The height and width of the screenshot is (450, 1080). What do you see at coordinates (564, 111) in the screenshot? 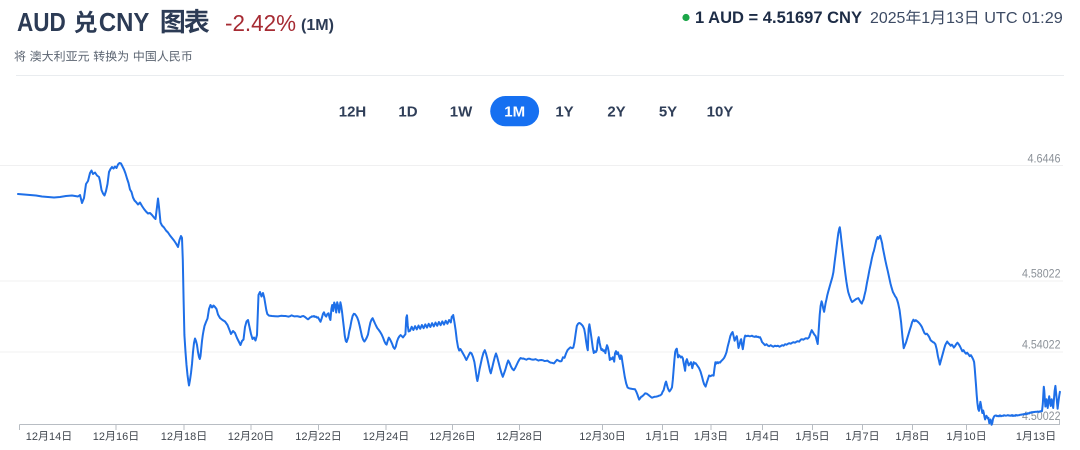
I see `svg-text: 1Y` at bounding box center [564, 111].